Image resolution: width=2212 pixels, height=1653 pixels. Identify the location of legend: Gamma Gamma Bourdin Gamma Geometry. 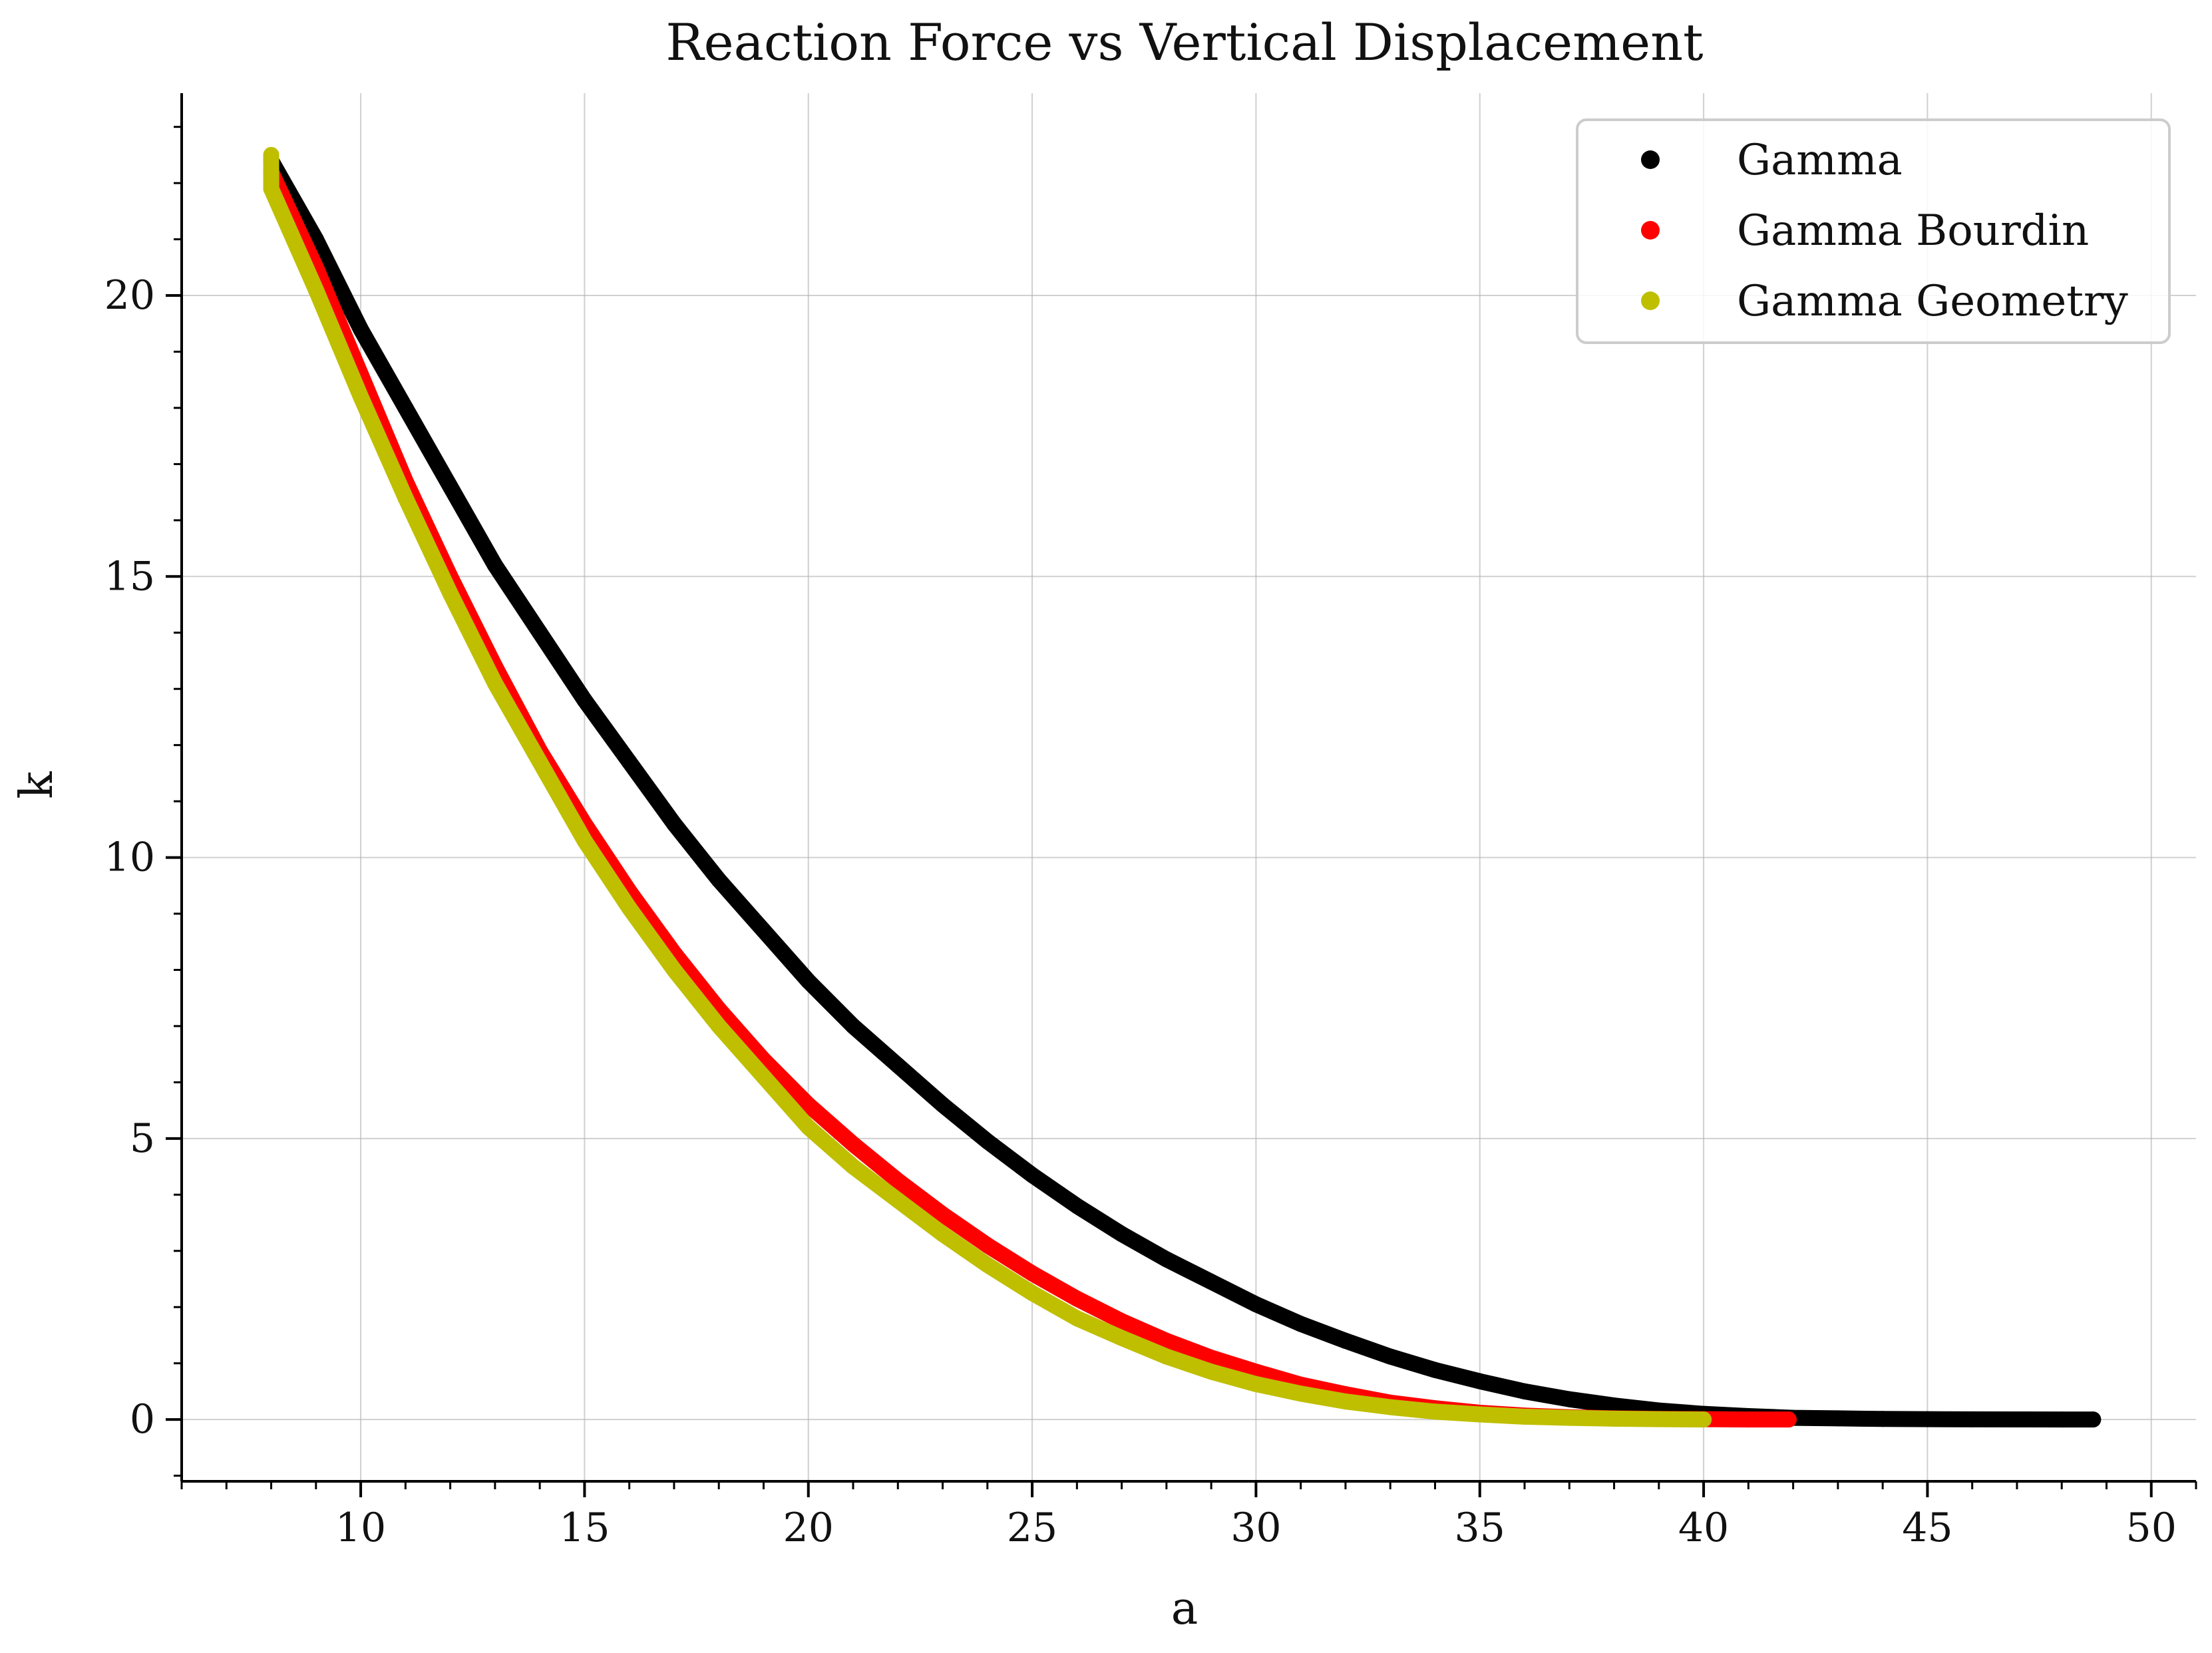
(1873, 231).